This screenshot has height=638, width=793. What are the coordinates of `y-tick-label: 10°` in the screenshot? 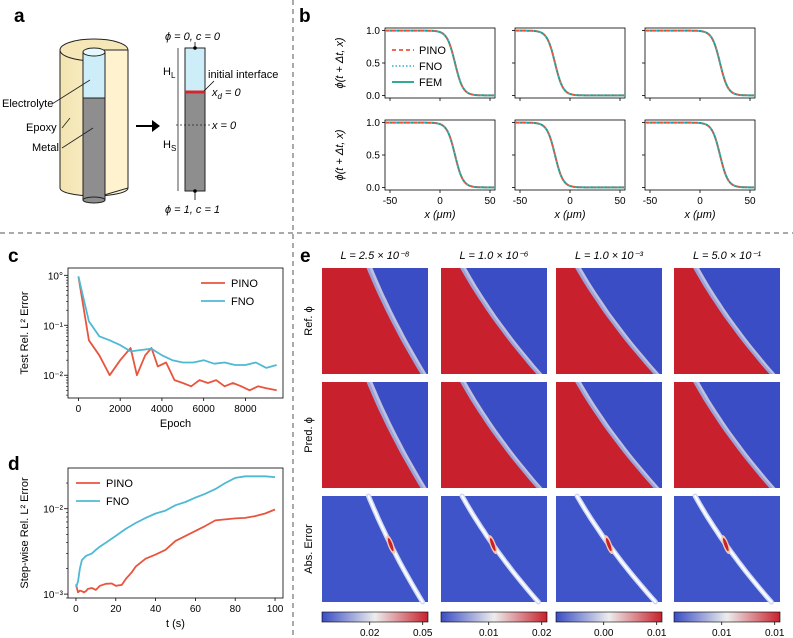 It's located at (55, 276).